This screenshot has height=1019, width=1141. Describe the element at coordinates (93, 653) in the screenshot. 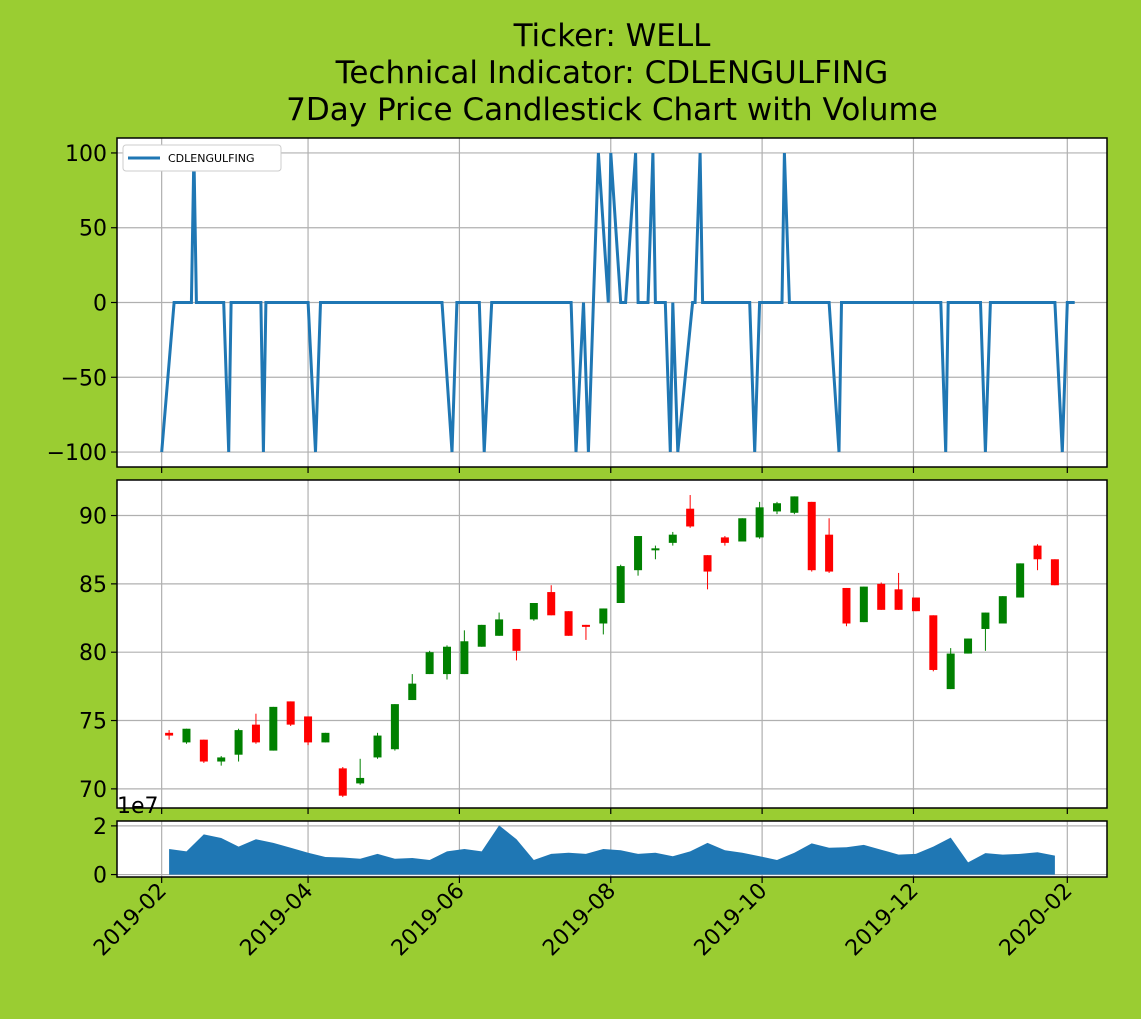

I see `price-y-tick-label: 80` at that location.